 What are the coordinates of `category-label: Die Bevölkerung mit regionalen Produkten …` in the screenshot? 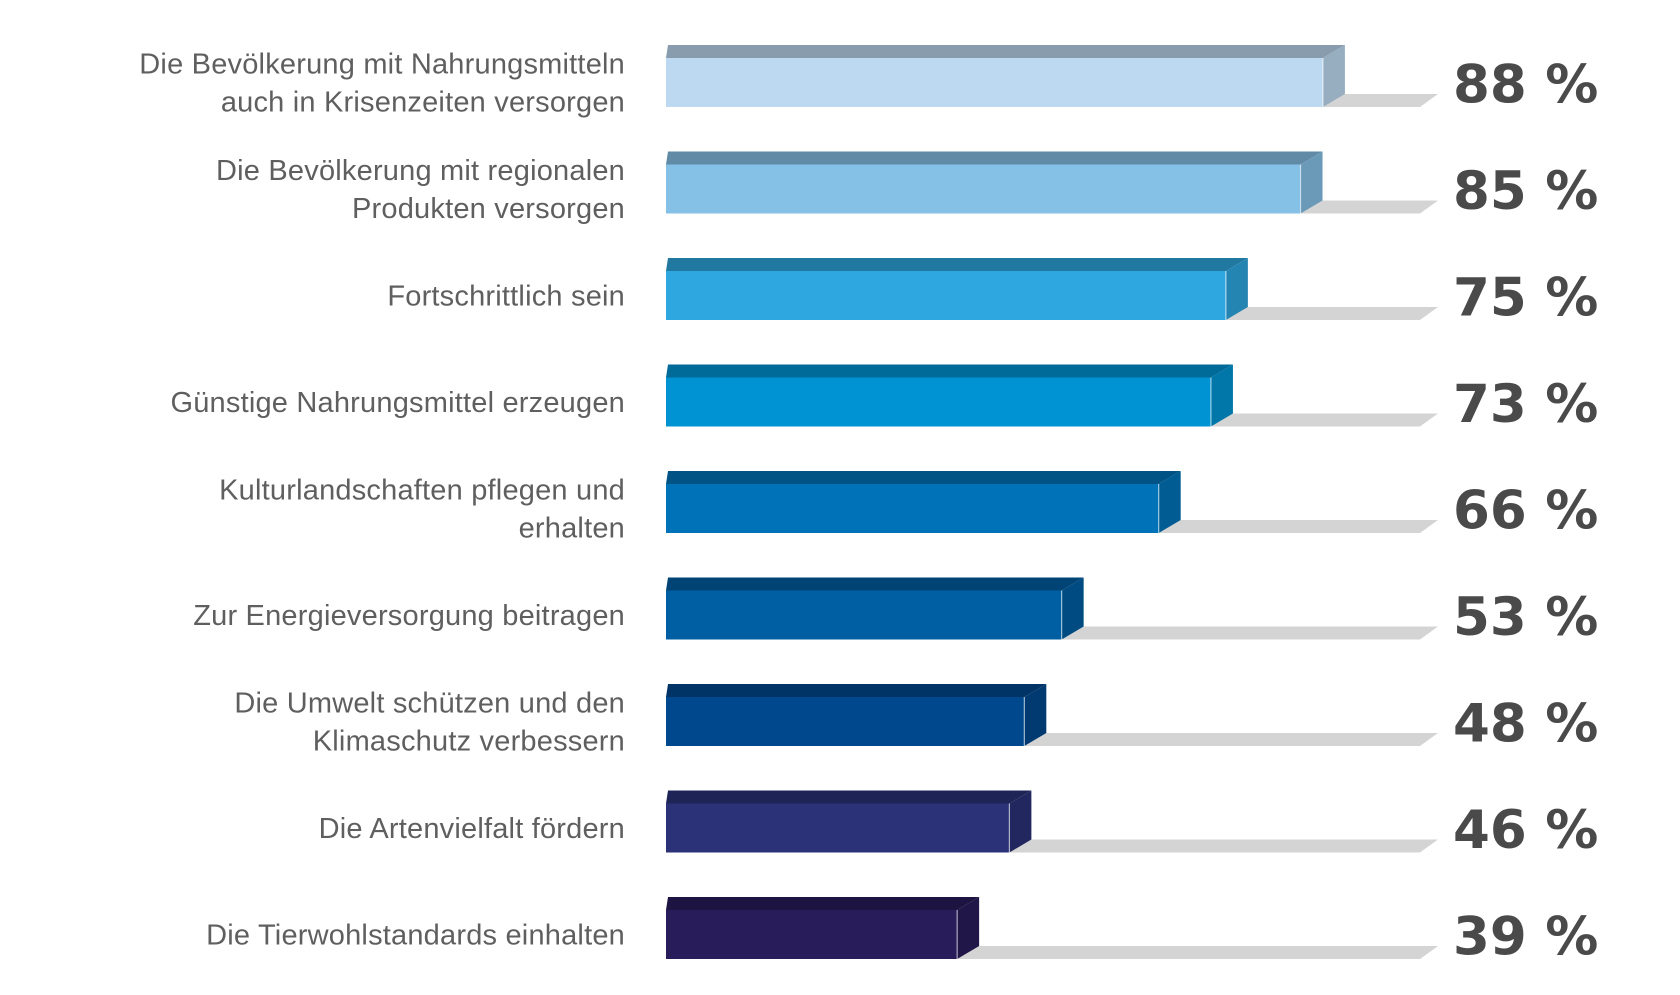 It's located at (420, 190).